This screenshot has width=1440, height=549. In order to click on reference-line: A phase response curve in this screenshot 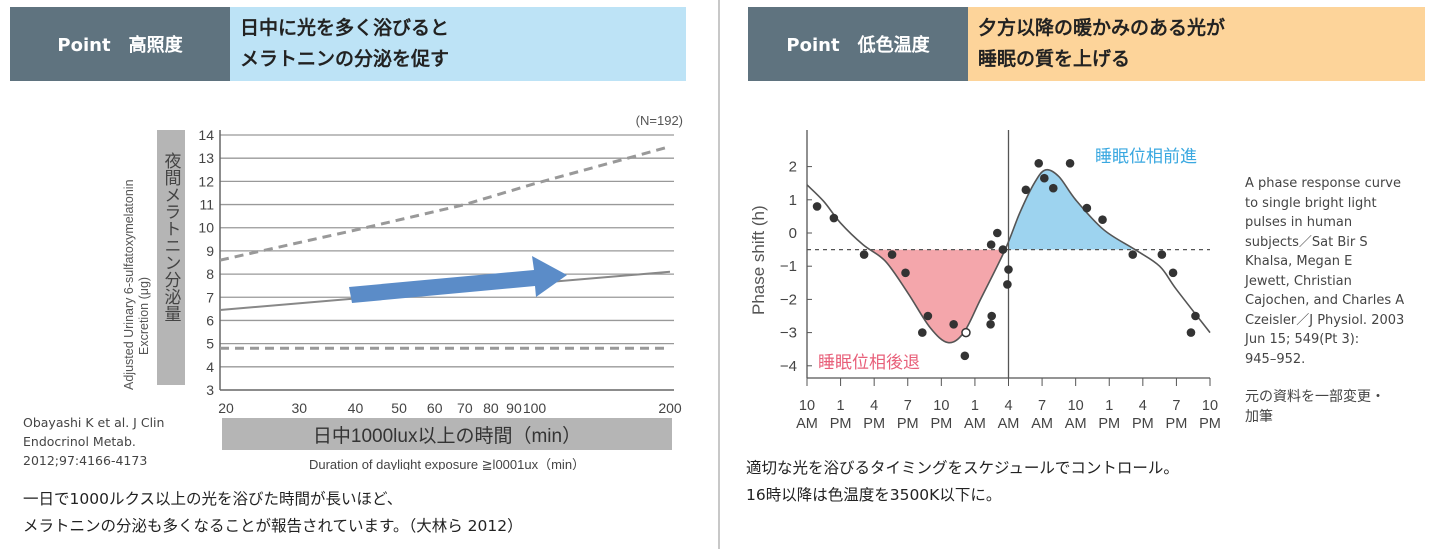, I will do `click(1323, 183)`.